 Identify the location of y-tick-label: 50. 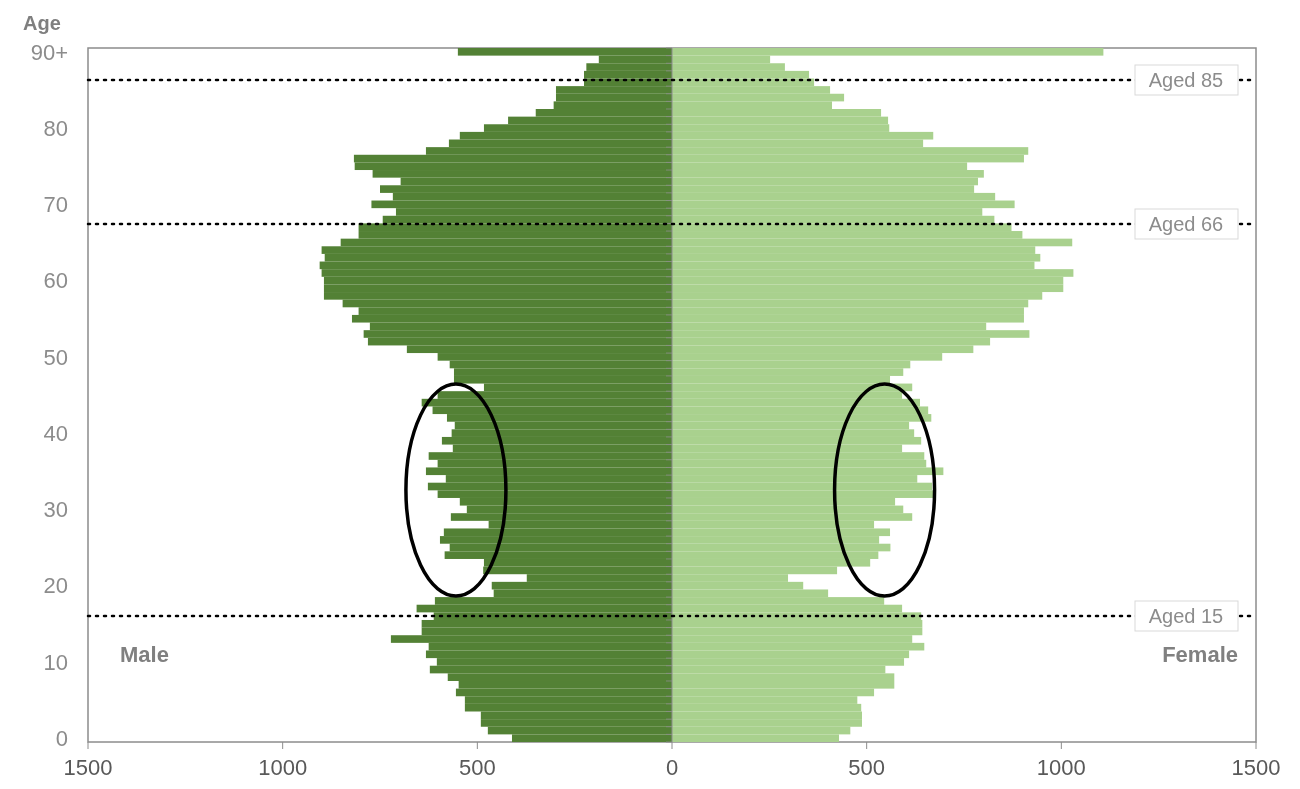
(55, 357).